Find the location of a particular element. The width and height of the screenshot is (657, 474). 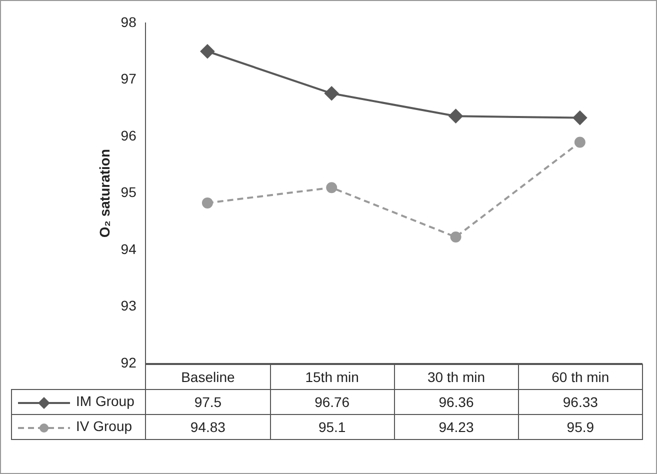

data-label: 96.76 is located at coordinates (332, 401).